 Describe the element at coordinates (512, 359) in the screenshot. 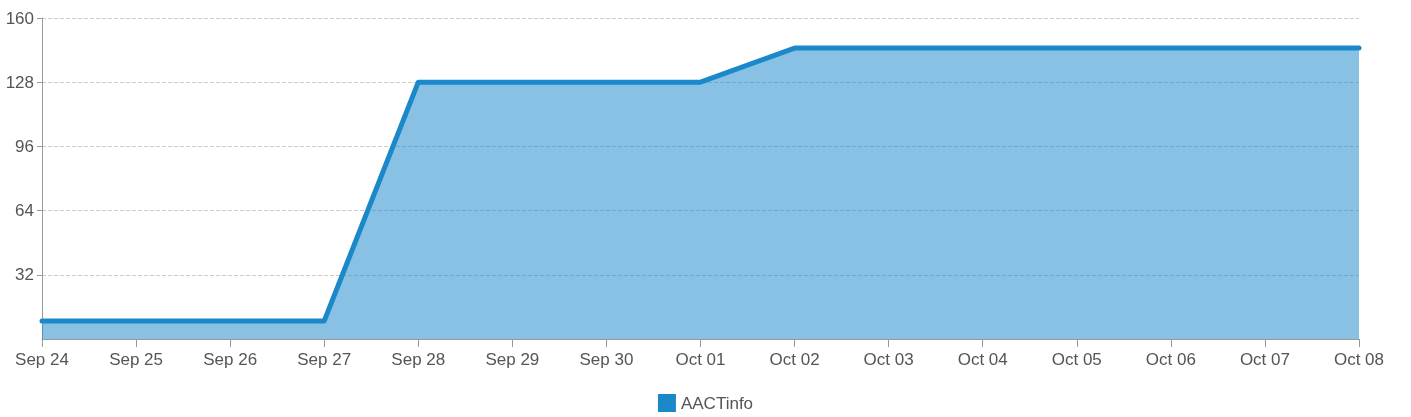

I see `x-tick-label: Sep 29` at that location.